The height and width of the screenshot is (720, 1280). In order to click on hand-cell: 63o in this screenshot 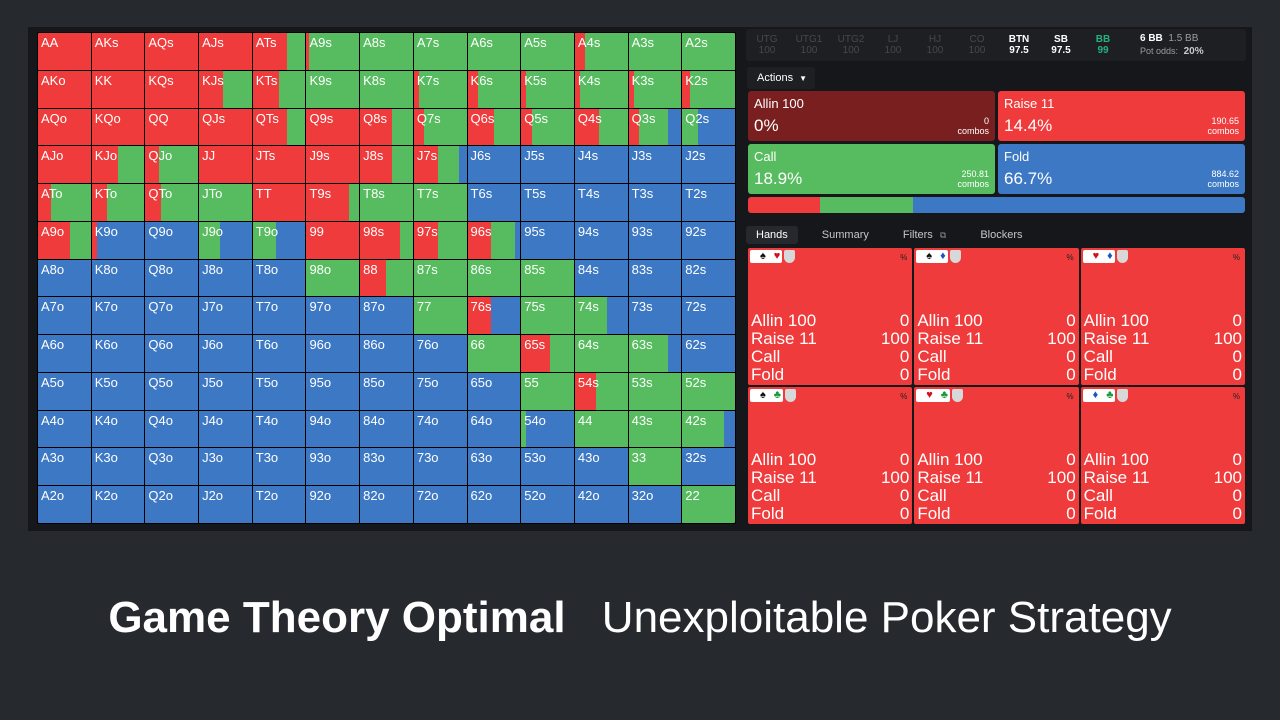, I will do `click(494, 467)`.